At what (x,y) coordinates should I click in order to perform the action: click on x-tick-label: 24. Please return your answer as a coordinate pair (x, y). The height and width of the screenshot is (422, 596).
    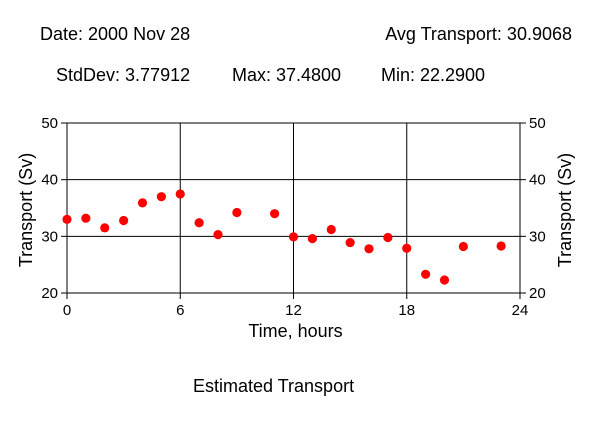
    Looking at the image, I should click on (520, 310).